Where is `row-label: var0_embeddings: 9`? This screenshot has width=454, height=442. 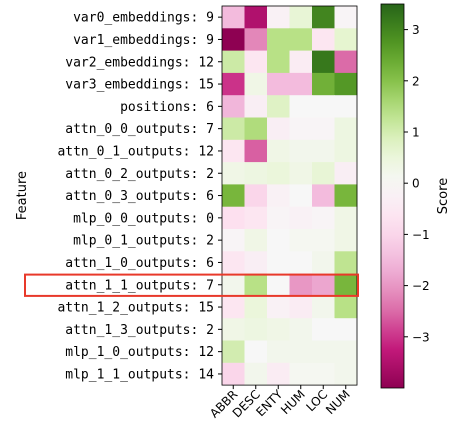
row-label: var0_embeddings: 9 is located at coordinates (143, 18).